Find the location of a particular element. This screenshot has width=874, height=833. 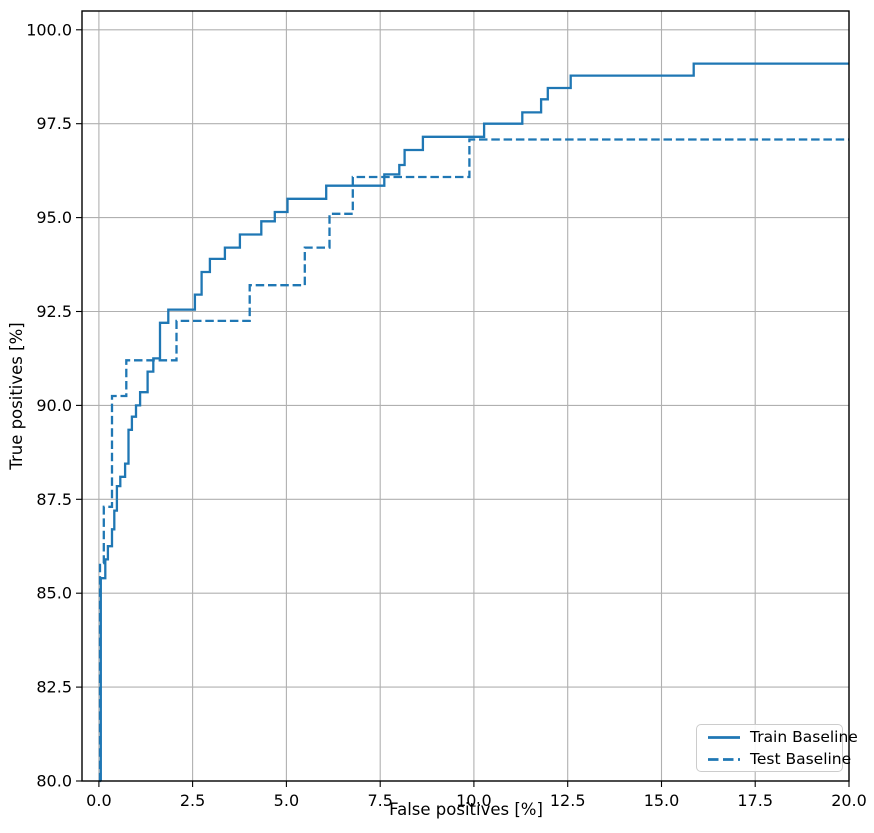

test-line-sample is located at coordinates (724, 759).